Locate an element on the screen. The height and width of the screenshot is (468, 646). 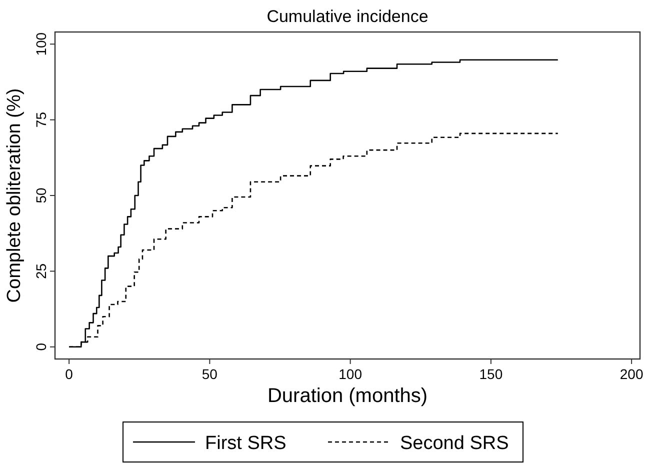
x-axis-title: Duration (months) is located at coordinates (347, 396).